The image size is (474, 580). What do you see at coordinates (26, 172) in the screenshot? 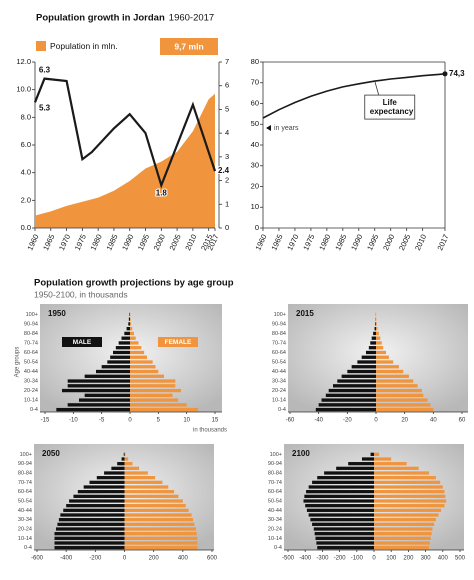
I see `y-tick-label: 4.0` at bounding box center [26, 172].